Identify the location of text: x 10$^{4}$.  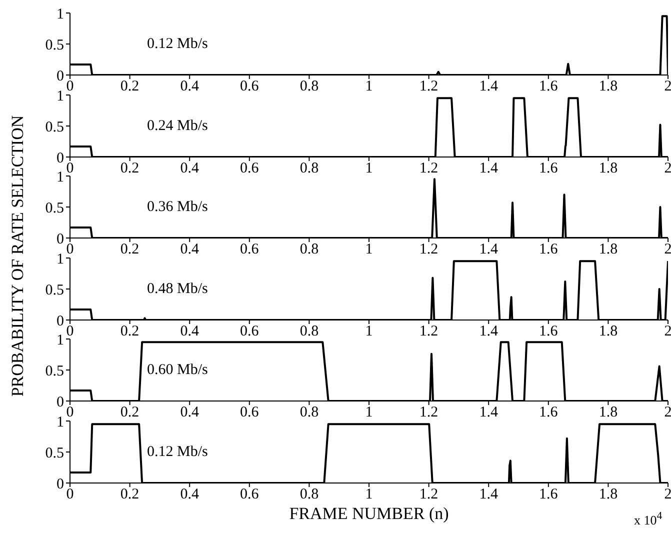
(648, 519).